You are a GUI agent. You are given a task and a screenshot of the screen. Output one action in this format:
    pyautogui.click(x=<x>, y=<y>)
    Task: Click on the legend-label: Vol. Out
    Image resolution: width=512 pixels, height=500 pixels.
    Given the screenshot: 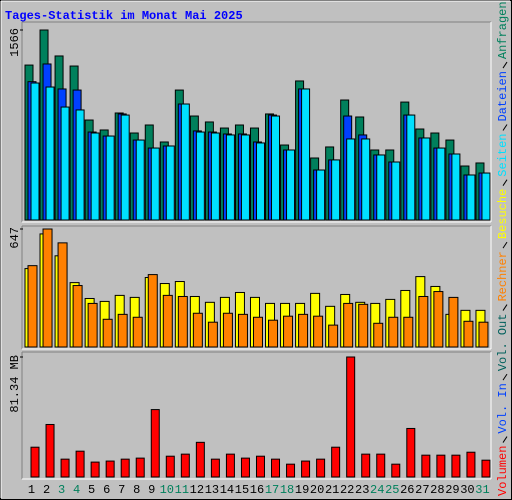 What is the action you would take?
    pyautogui.click(x=503, y=343)
    